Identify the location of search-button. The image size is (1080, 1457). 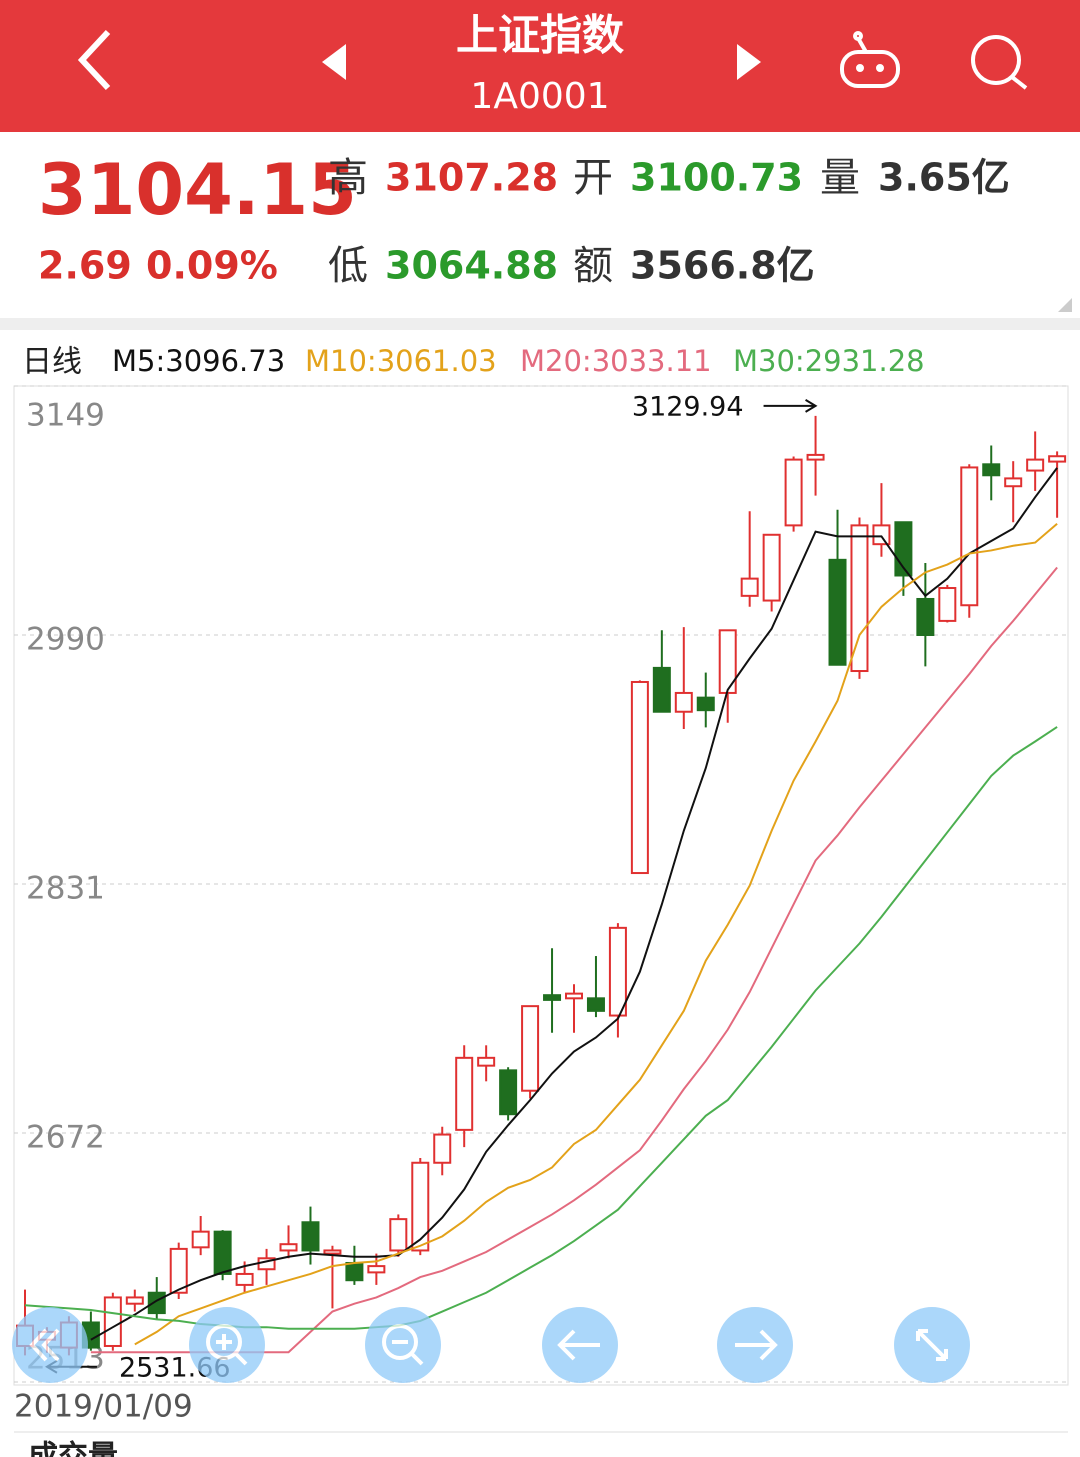
(999, 62).